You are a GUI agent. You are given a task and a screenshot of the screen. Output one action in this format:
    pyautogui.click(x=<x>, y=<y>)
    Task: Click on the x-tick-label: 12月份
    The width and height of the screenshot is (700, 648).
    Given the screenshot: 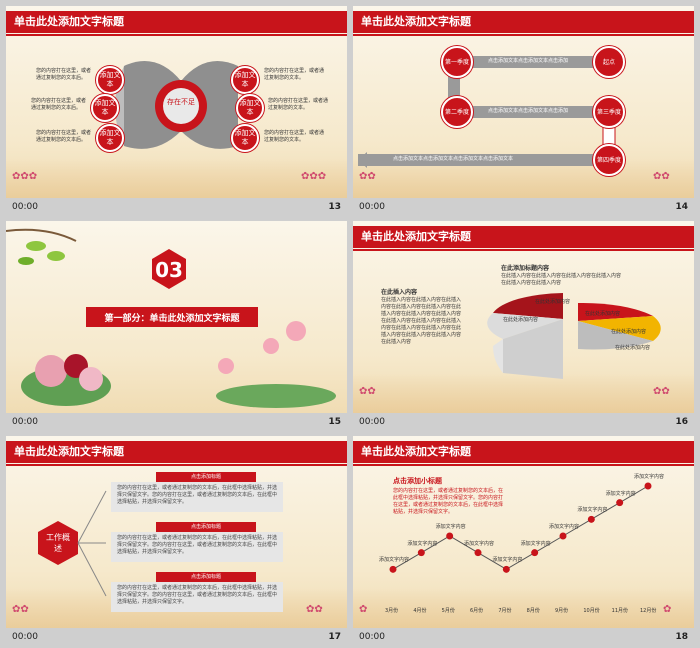 What is the action you would take?
    pyautogui.click(x=648, y=611)
    